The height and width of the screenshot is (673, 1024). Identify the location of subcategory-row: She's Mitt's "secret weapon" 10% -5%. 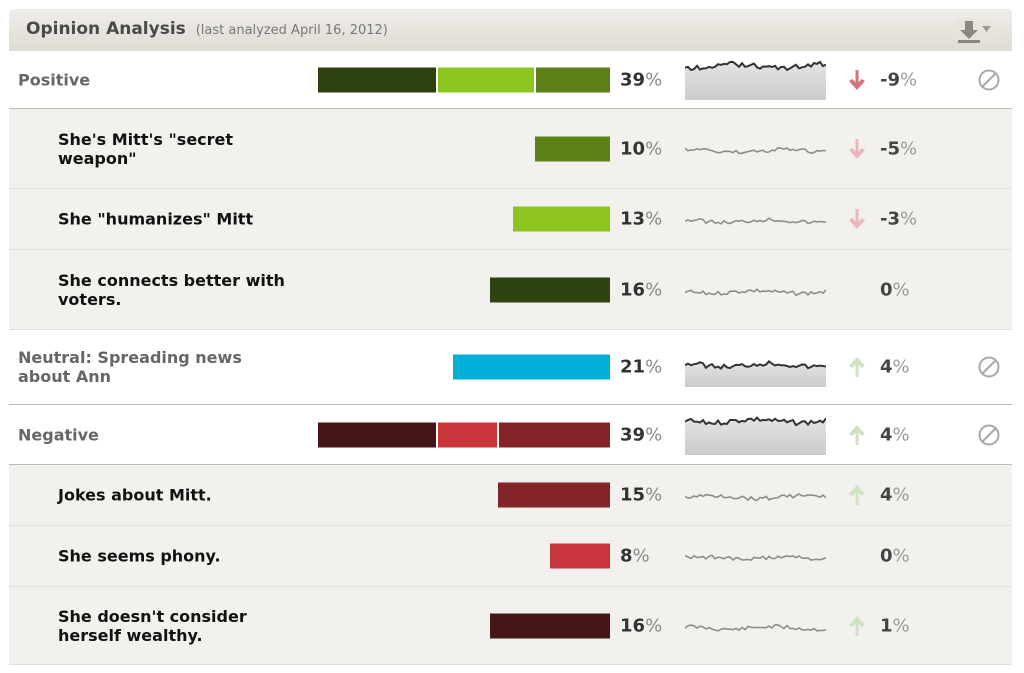
(510, 149).